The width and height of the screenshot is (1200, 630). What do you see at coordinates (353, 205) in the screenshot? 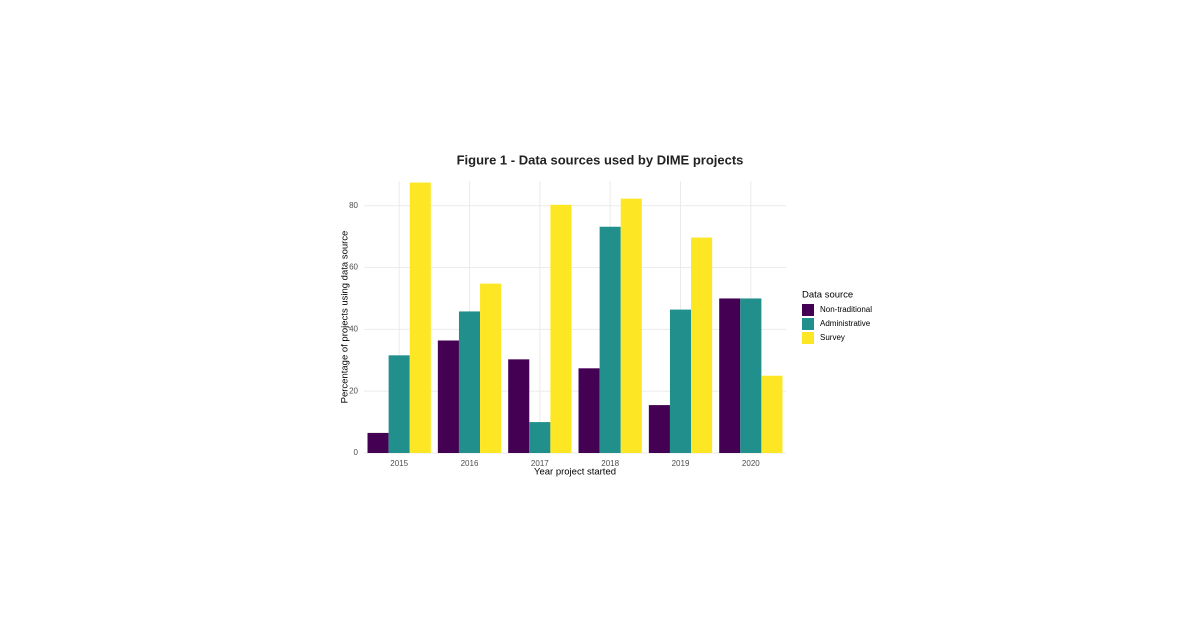
I see `y-tick-label: 80` at bounding box center [353, 205].